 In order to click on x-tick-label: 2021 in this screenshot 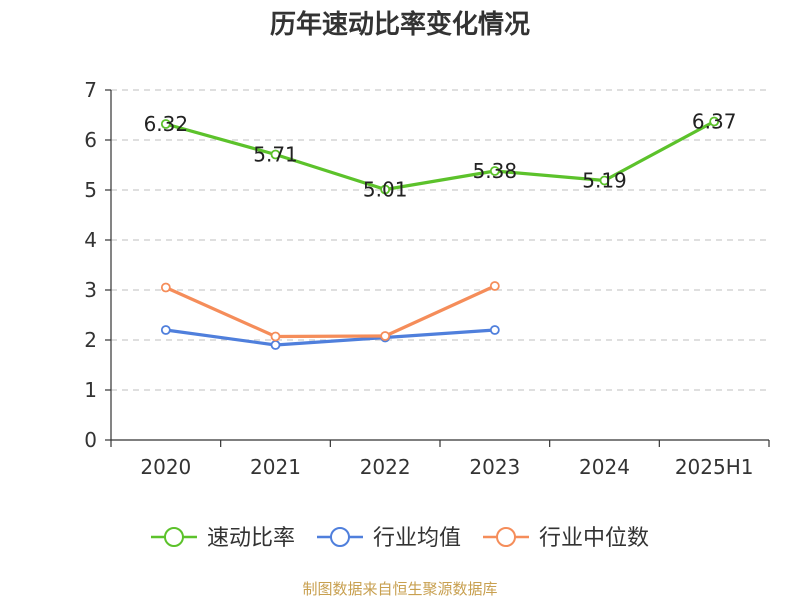, I will do `click(275, 467)`.